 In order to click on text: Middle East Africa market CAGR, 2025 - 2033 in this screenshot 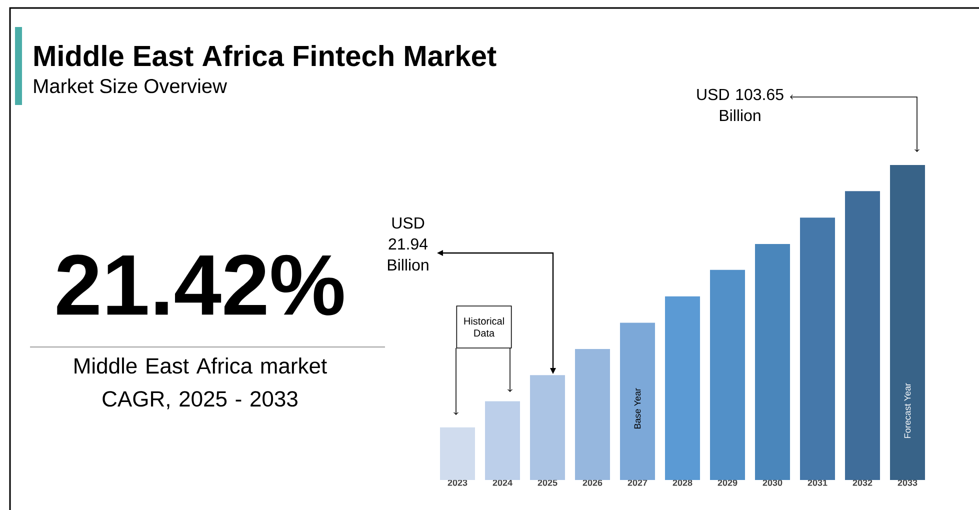, I will do `click(200, 384)`.